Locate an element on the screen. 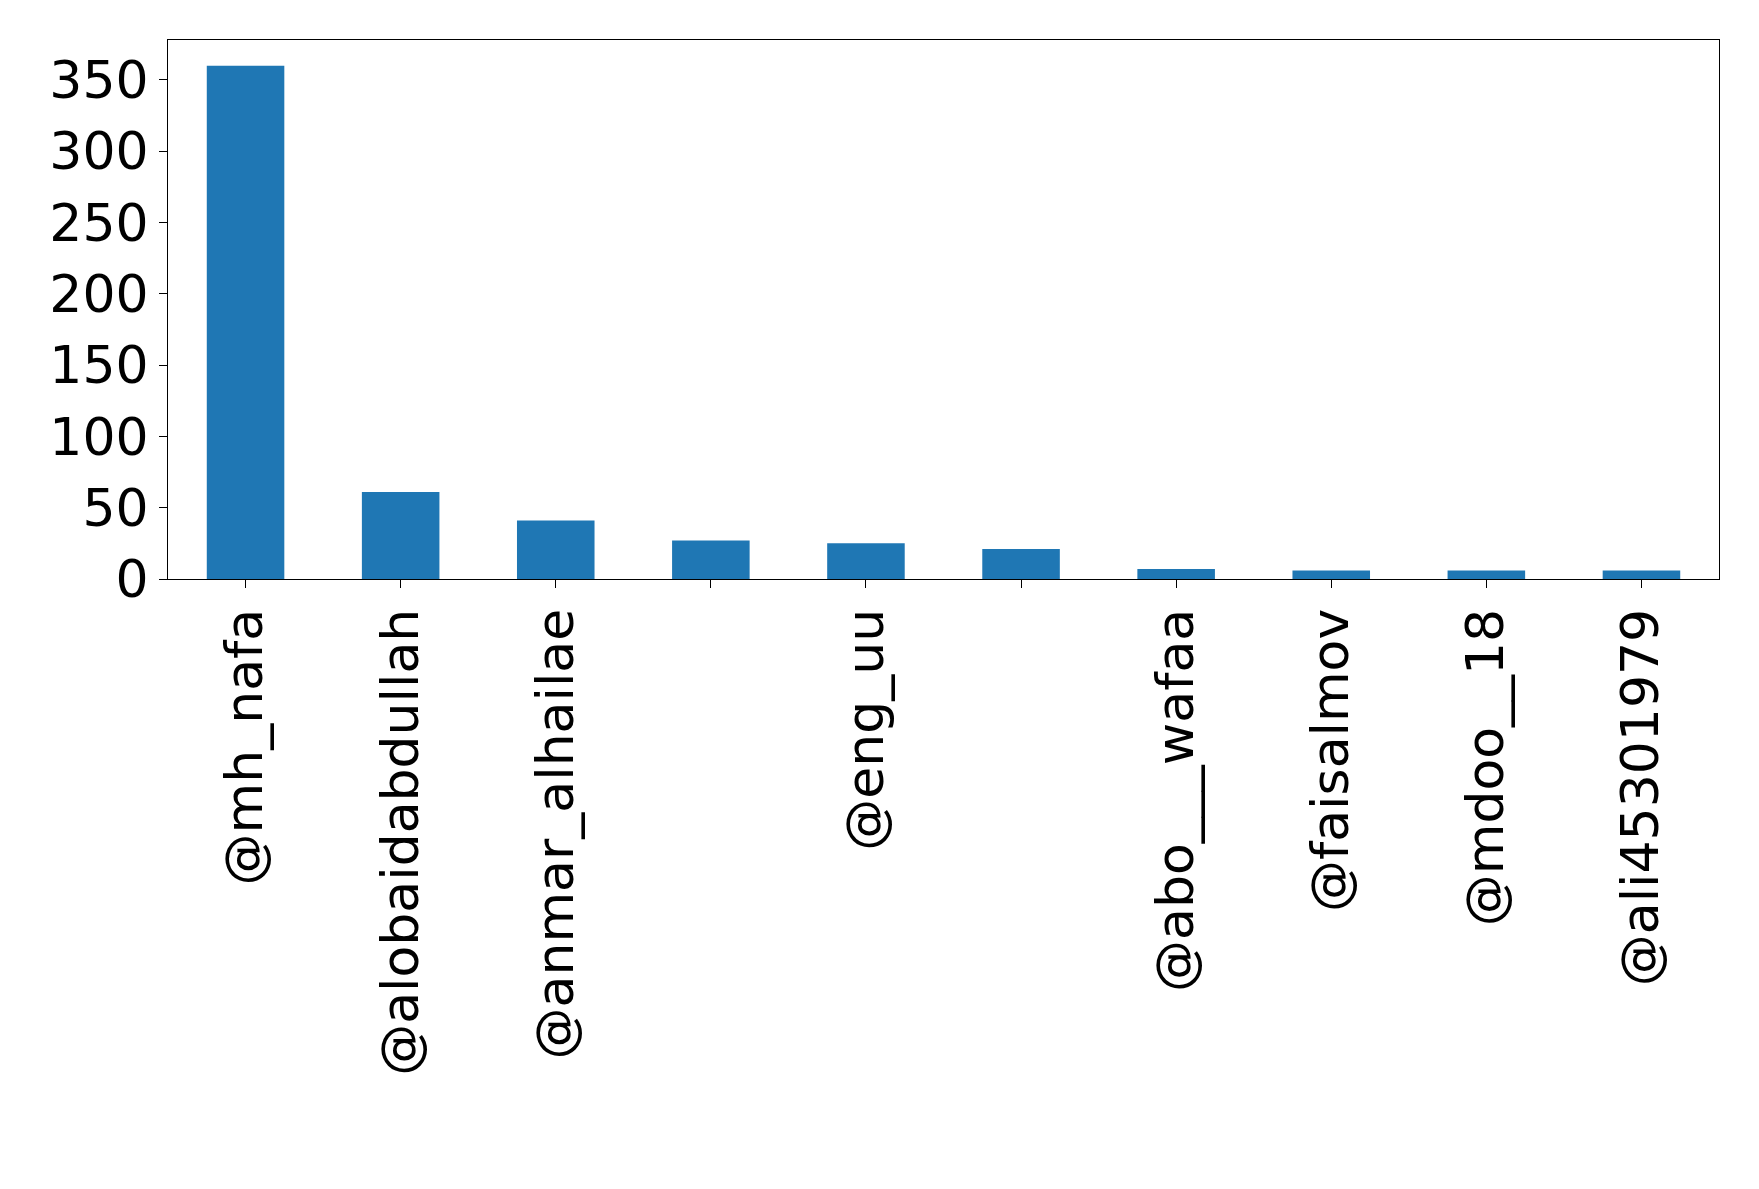  x-tick-label: @alobaidabdullah is located at coordinates (399, 842).